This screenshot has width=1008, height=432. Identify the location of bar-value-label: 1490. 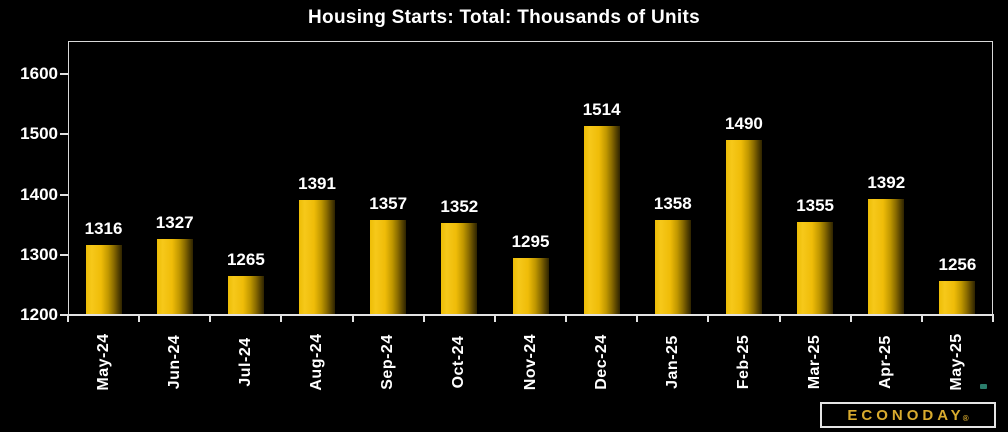
(744, 124).